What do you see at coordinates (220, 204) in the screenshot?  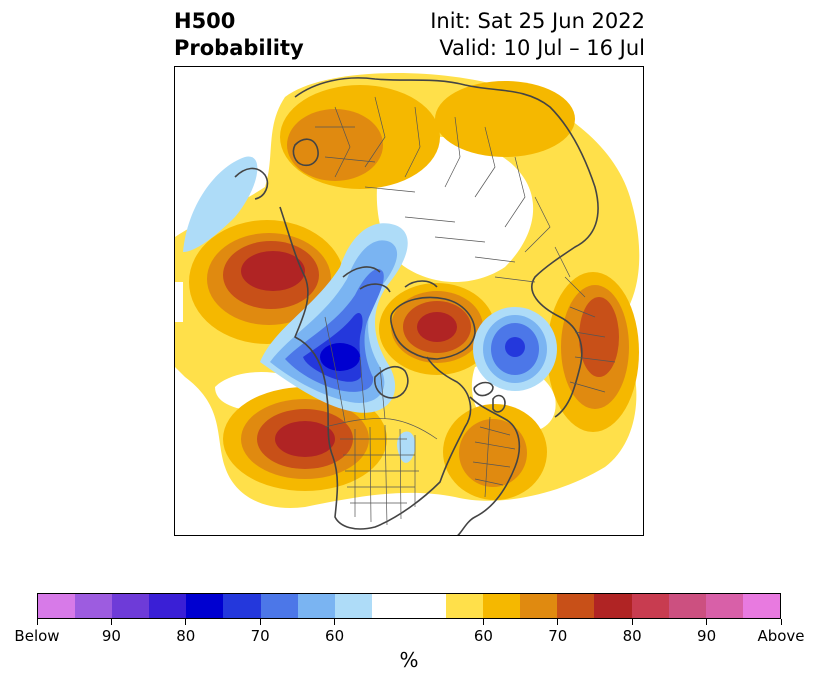 I see `anomaly-pacific-cool` at bounding box center [220, 204].